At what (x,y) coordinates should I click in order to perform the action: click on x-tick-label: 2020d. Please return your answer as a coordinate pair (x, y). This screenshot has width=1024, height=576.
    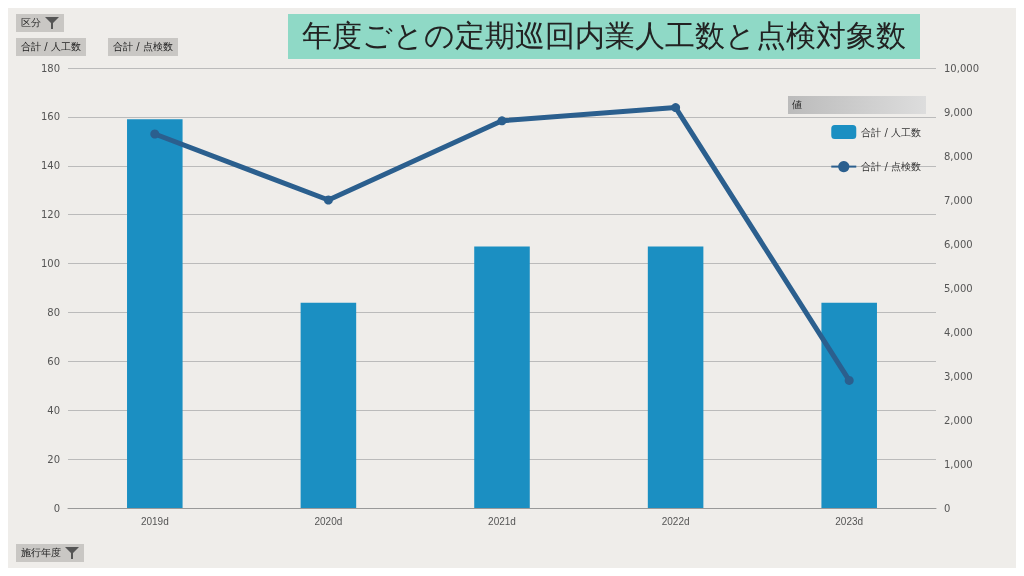
    Looking at the image, I should click on (328, 521).